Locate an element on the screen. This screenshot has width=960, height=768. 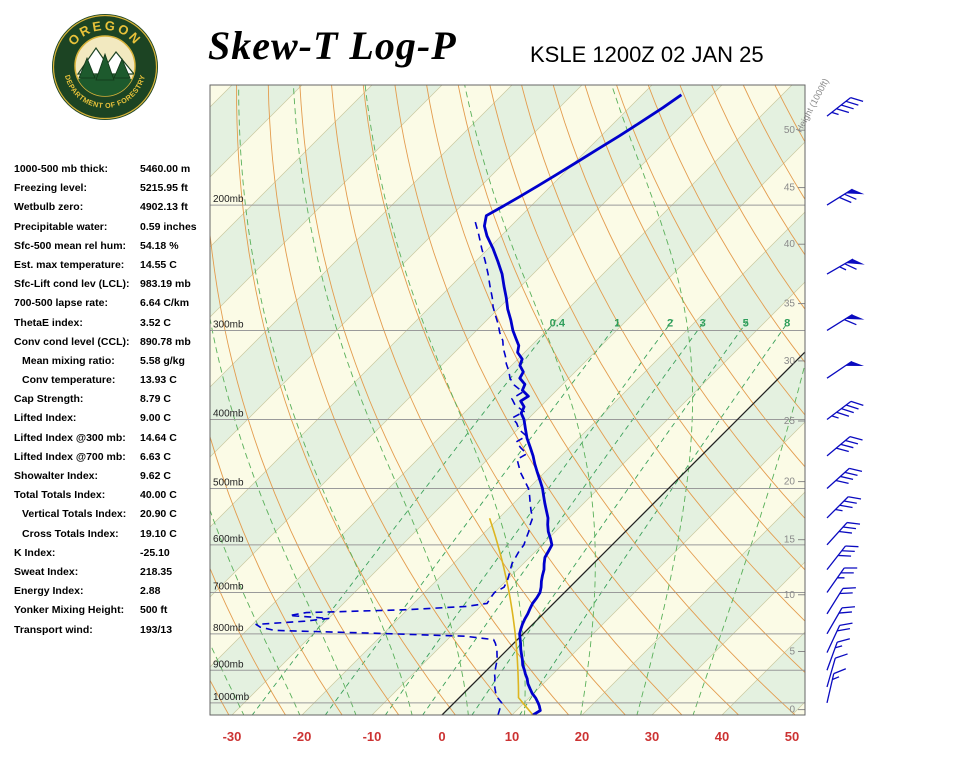
stat-value: 0.59 inches is located at coordinates (168, 226).